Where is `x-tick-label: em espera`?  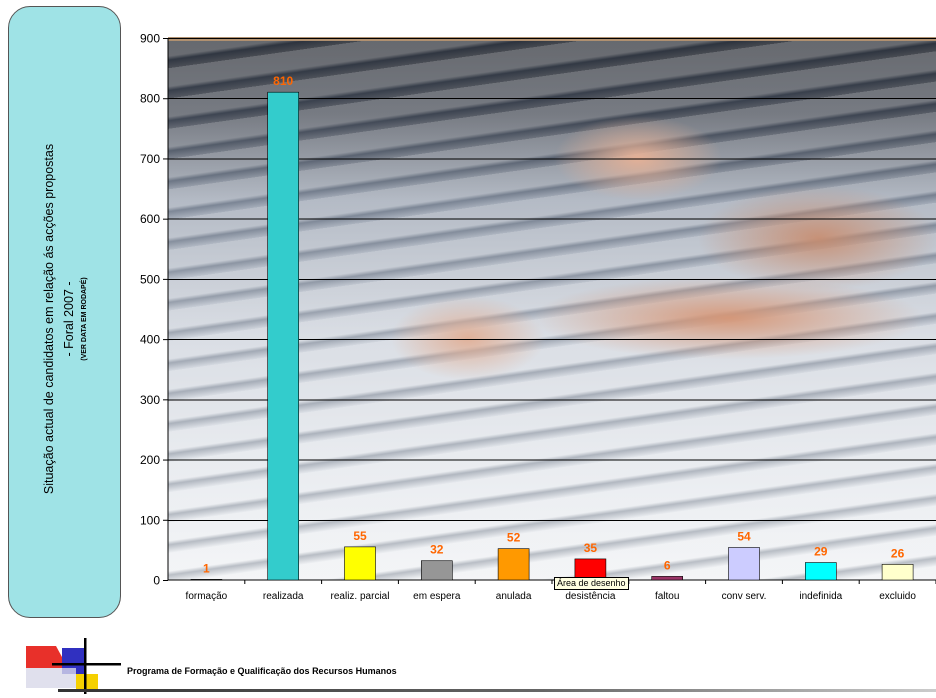
x-tick-label: em espera is located at coordinates (437, 596).